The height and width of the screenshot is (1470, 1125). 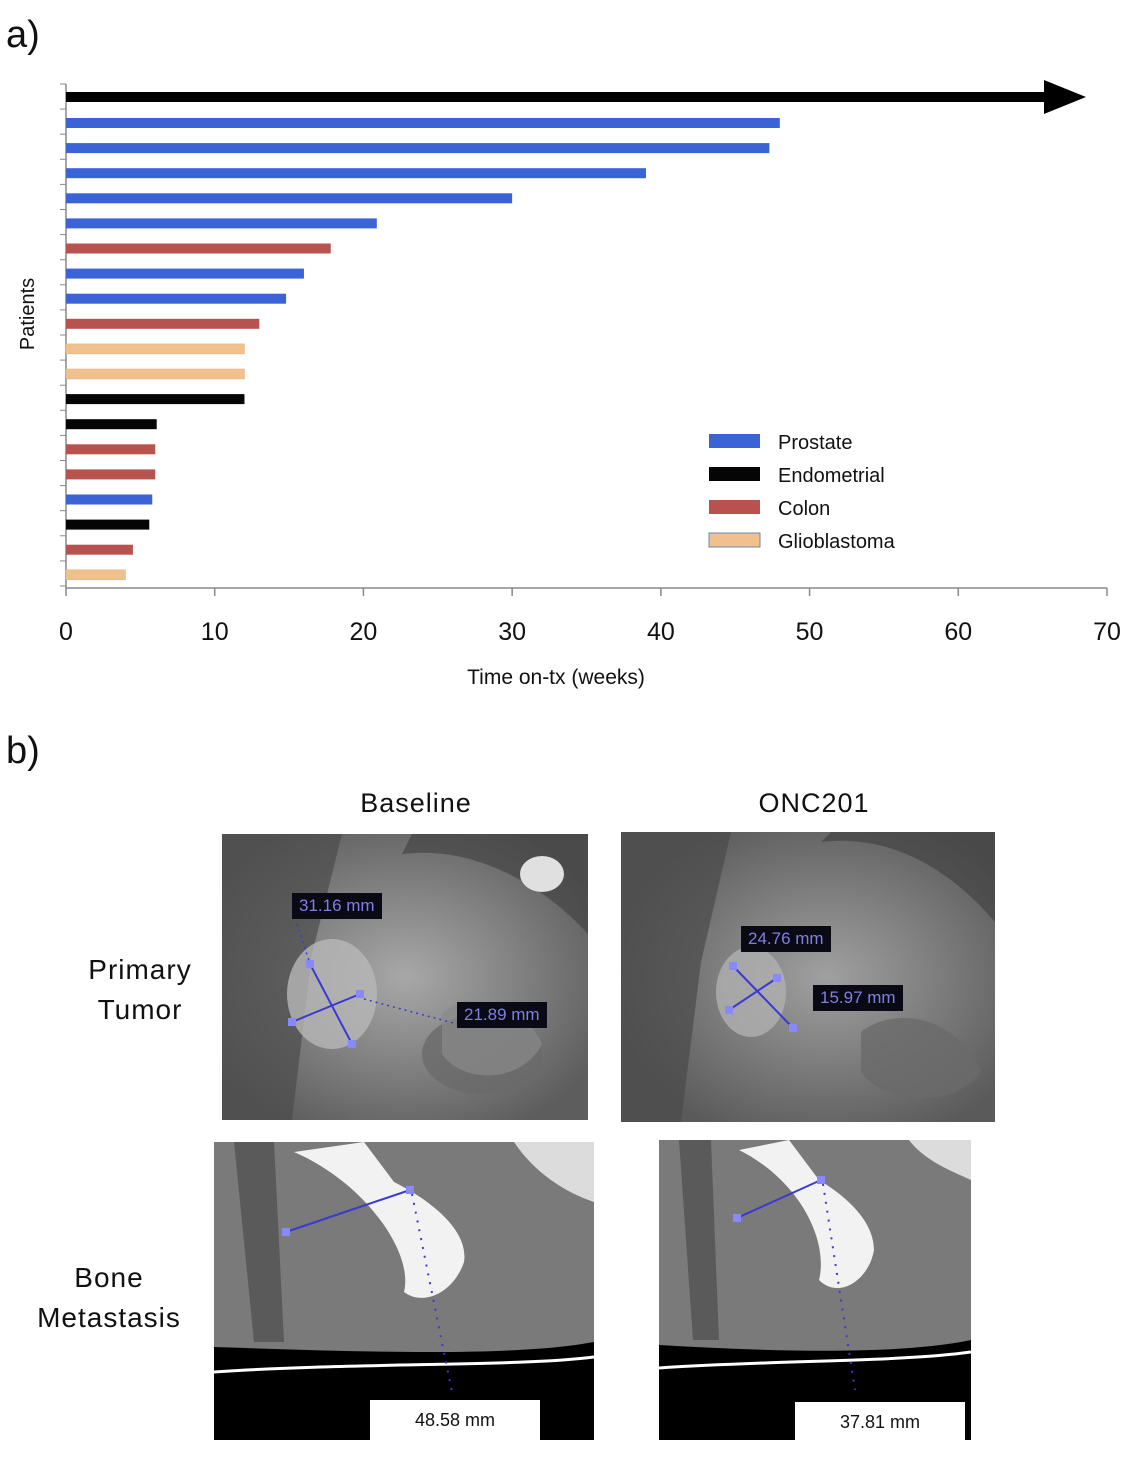 I want to click on panel-a-label: a), so click(x=23, y=35).